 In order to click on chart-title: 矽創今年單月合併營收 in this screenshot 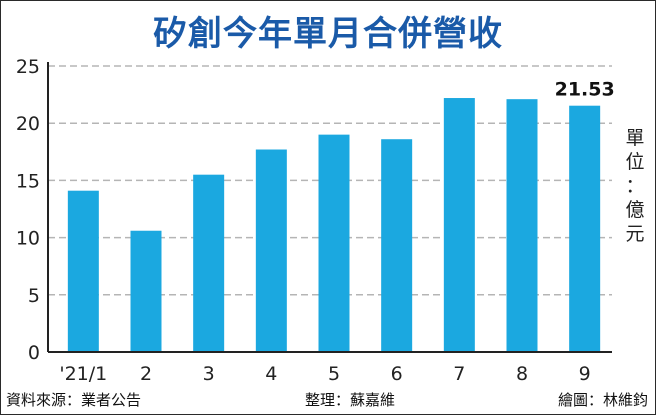, I will do `click(328, 34)`.